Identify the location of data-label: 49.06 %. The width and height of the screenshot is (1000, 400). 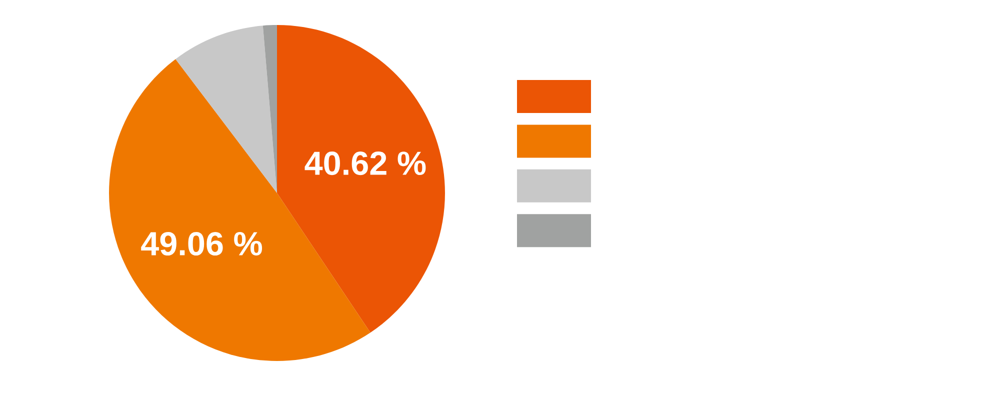
(201, 244).